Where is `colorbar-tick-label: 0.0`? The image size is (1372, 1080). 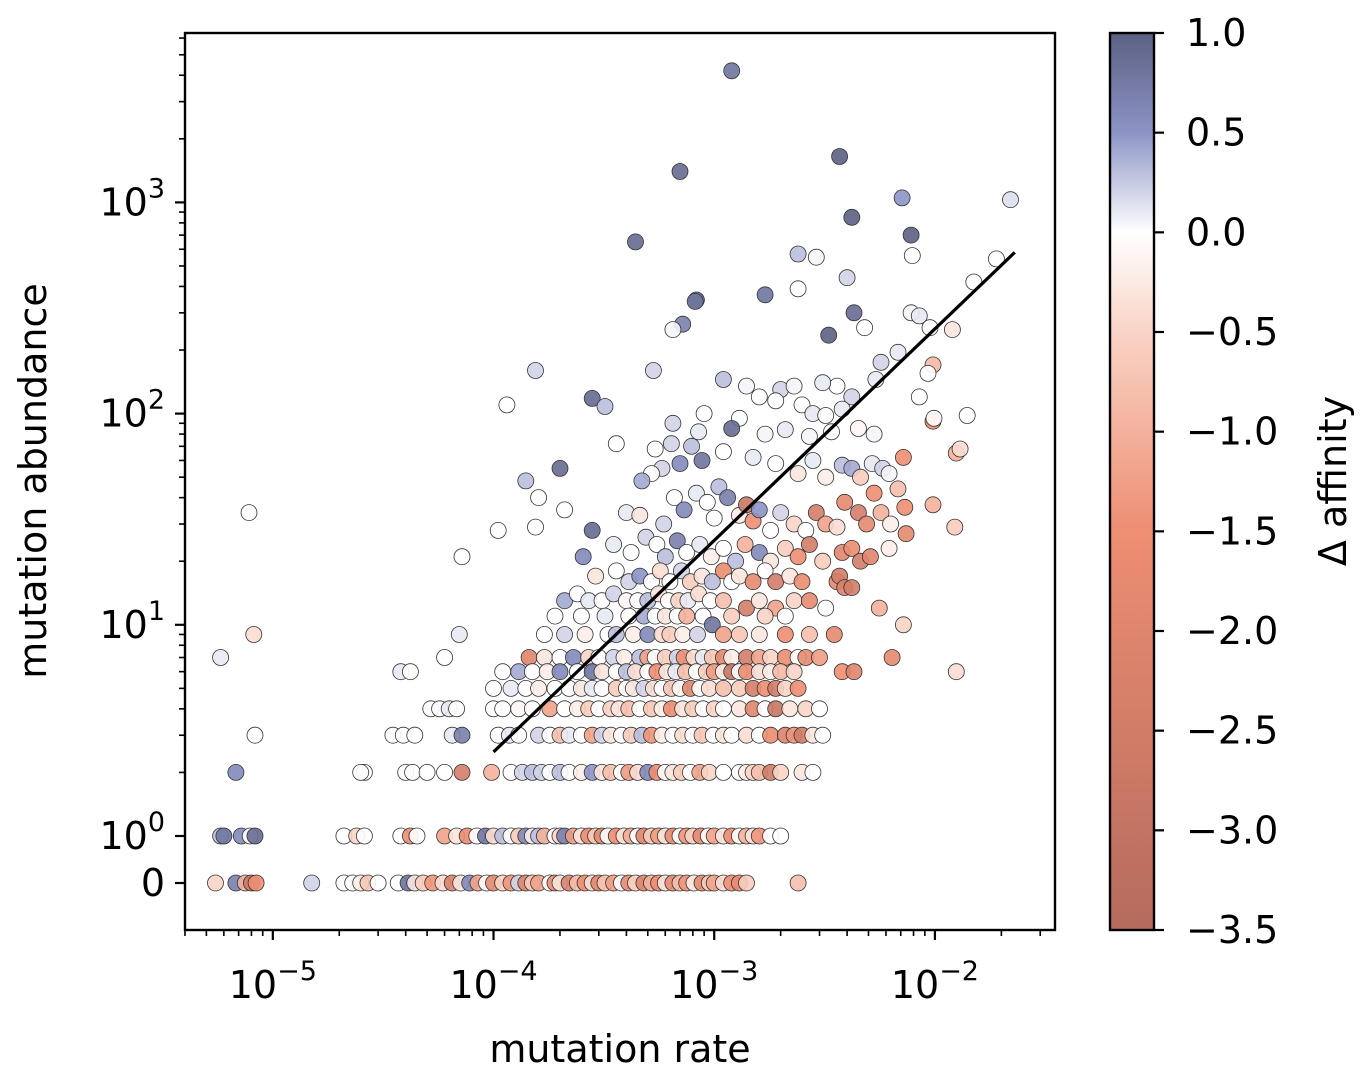
colorbar-tick-label: 0.0 is located at coordinates (1216, 232).